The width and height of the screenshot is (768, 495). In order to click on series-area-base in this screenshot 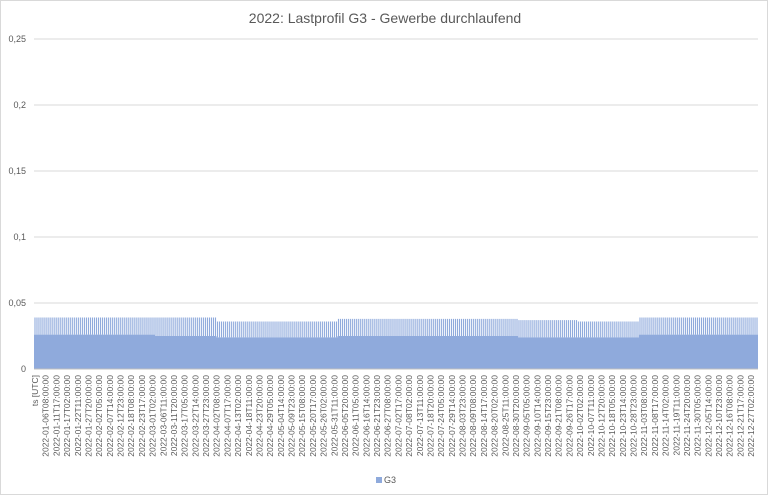, I will do `click(396, 351)`.